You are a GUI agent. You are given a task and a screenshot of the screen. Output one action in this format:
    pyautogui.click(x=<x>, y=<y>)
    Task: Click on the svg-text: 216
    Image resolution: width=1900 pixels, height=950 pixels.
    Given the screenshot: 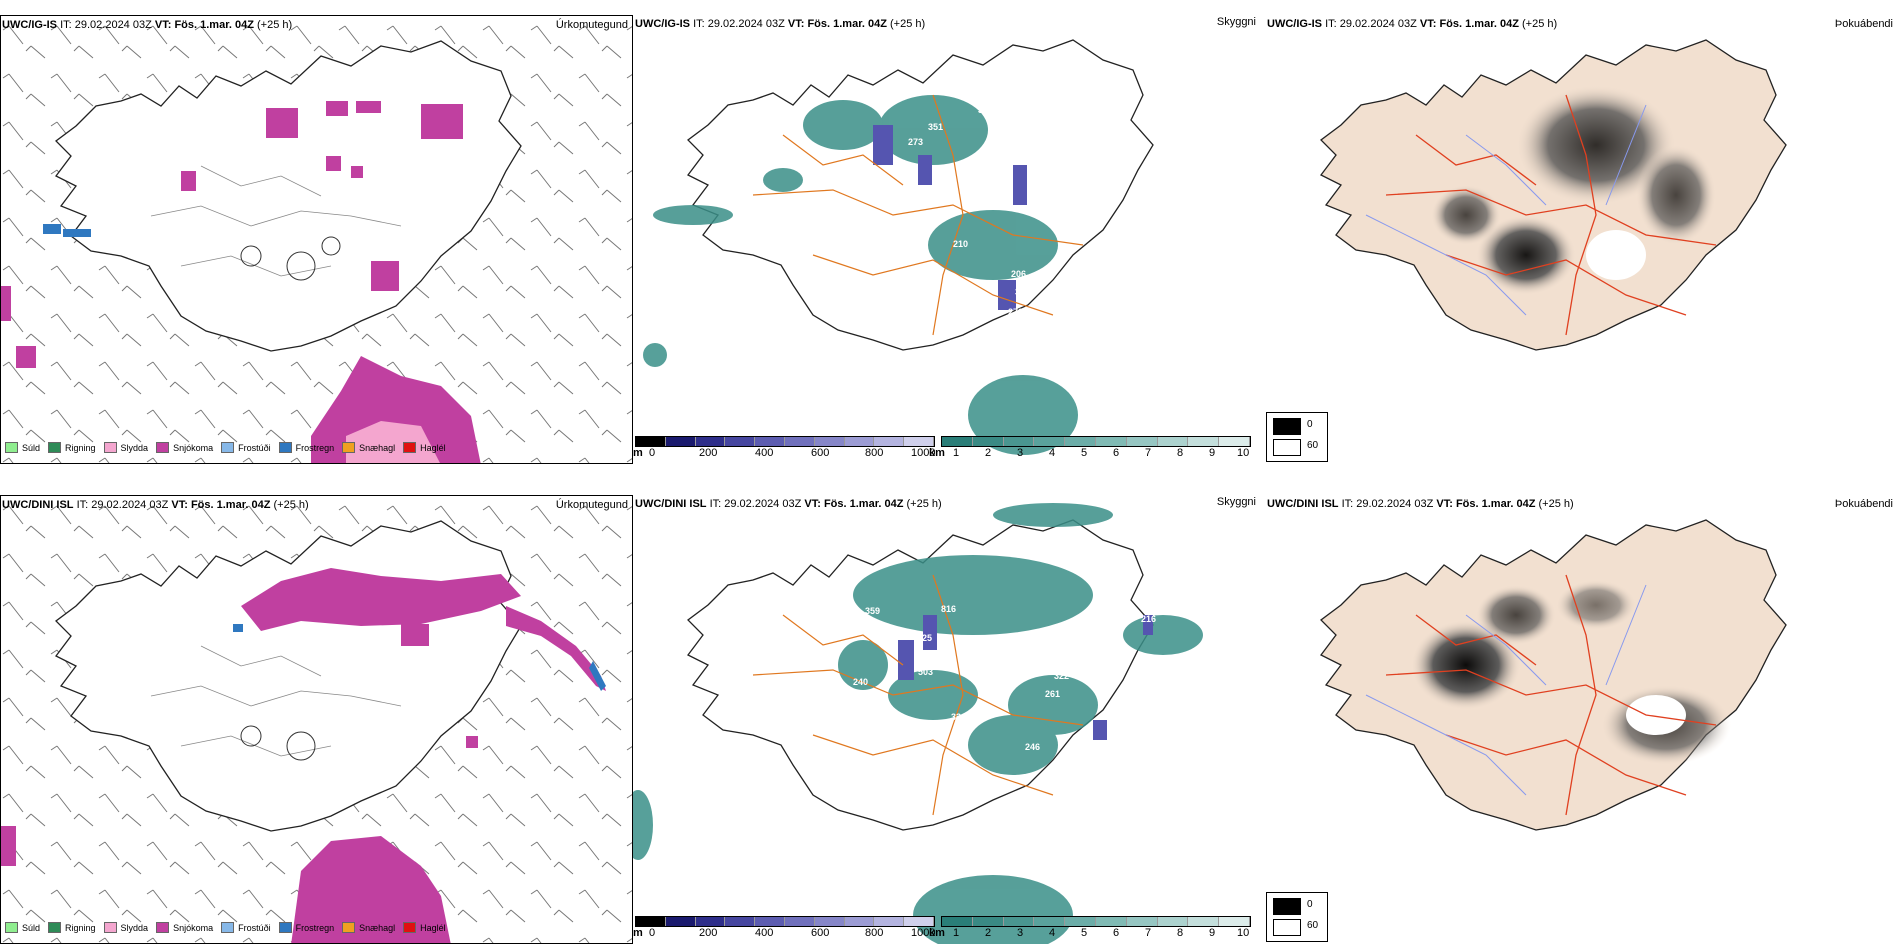 What is the action you would take?
    pyautogui.click(x=1148, y=619)
    